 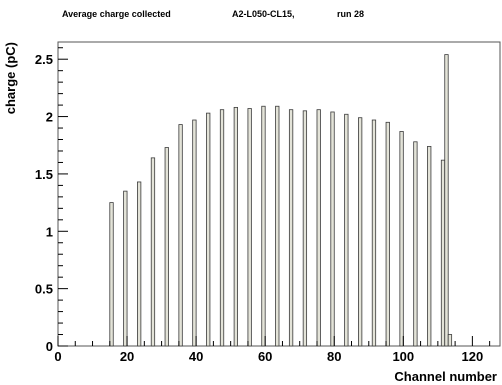 What do you see at coordinates (263, 14) in the screenshot?
I see `chart-title-part-2: A2-L050-CL15,` at bounding box center [263, 14].